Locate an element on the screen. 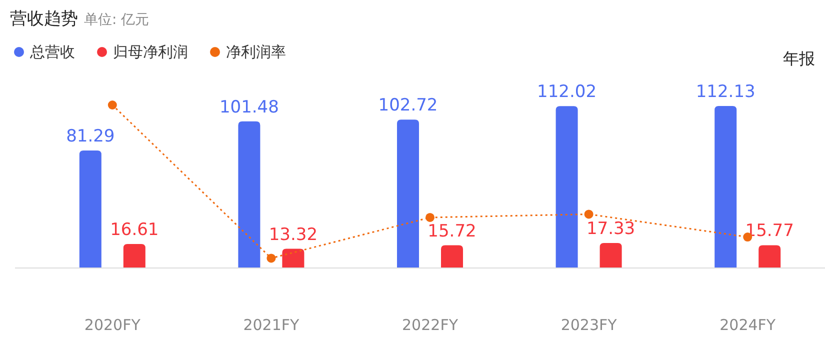  chart-subtitle: 单位: 亿元 is located at coordinates (117, 20).